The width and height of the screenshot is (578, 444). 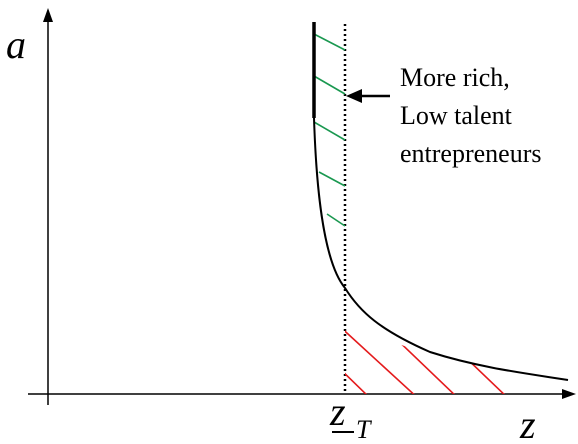 I want to click on threshold-label-base: z, so click(x=337, y=411).